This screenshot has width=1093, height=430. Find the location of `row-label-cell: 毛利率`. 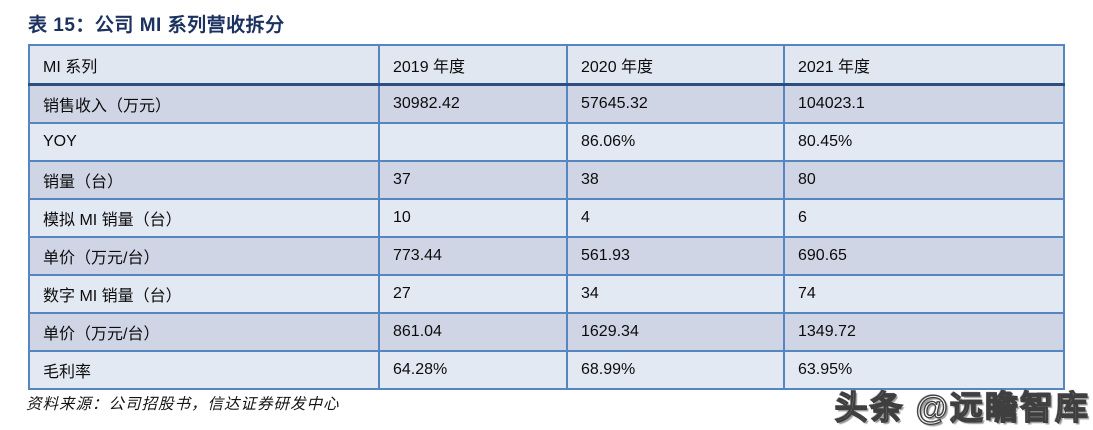

row-label-cell: 毛利率 is located at coordinates (204, 370).